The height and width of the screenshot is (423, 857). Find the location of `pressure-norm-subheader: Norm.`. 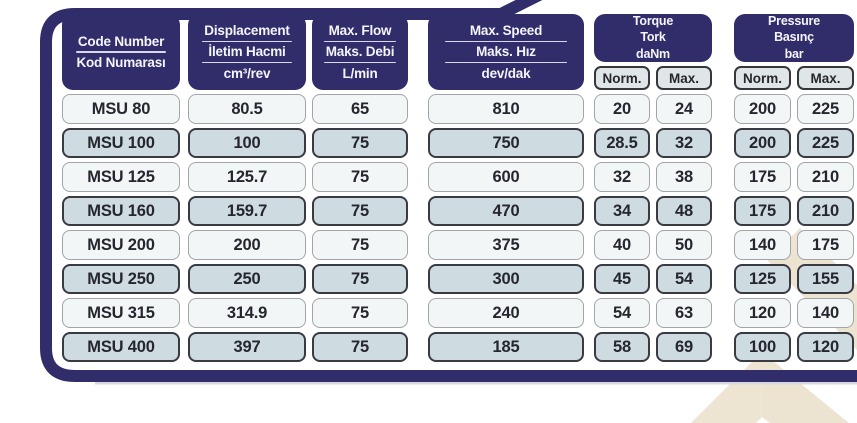

pressure-norm-subheader: Norm. is located at coordinates (762, 78).